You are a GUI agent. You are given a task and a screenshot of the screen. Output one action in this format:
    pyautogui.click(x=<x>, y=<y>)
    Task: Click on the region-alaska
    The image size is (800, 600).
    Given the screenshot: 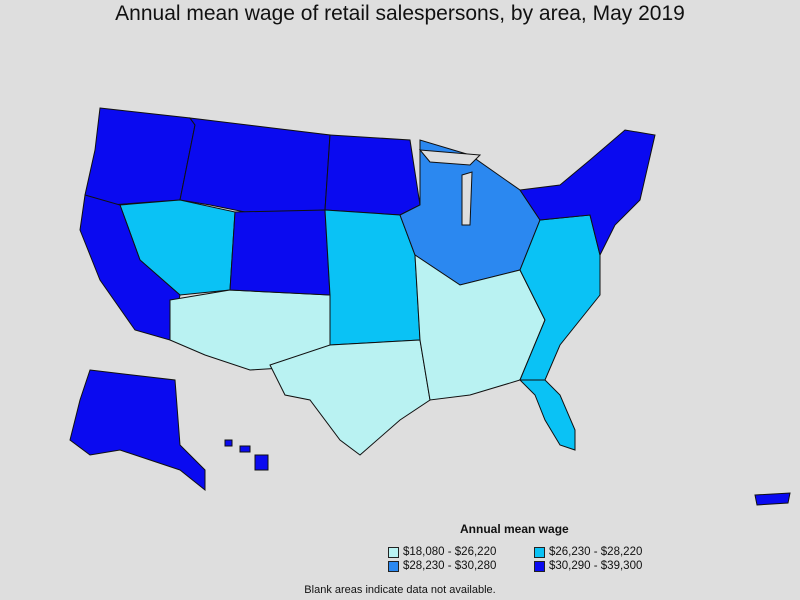 What is the action you would take?
    pyautogui.click(x=137, y=430)
    